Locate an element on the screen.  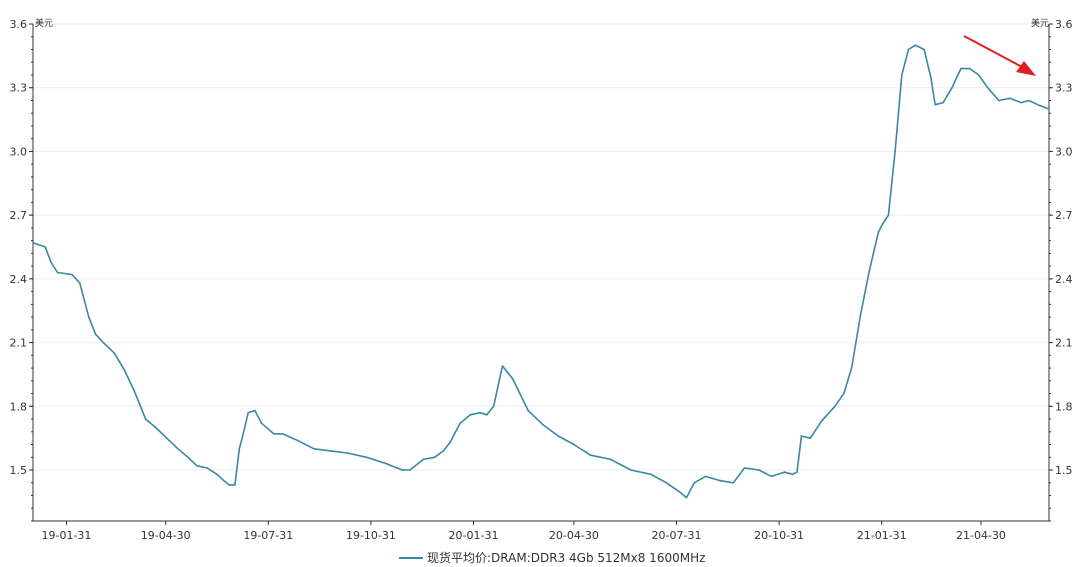
y-tick-label-right: 3.6 is located at coordinates (1064, 24).